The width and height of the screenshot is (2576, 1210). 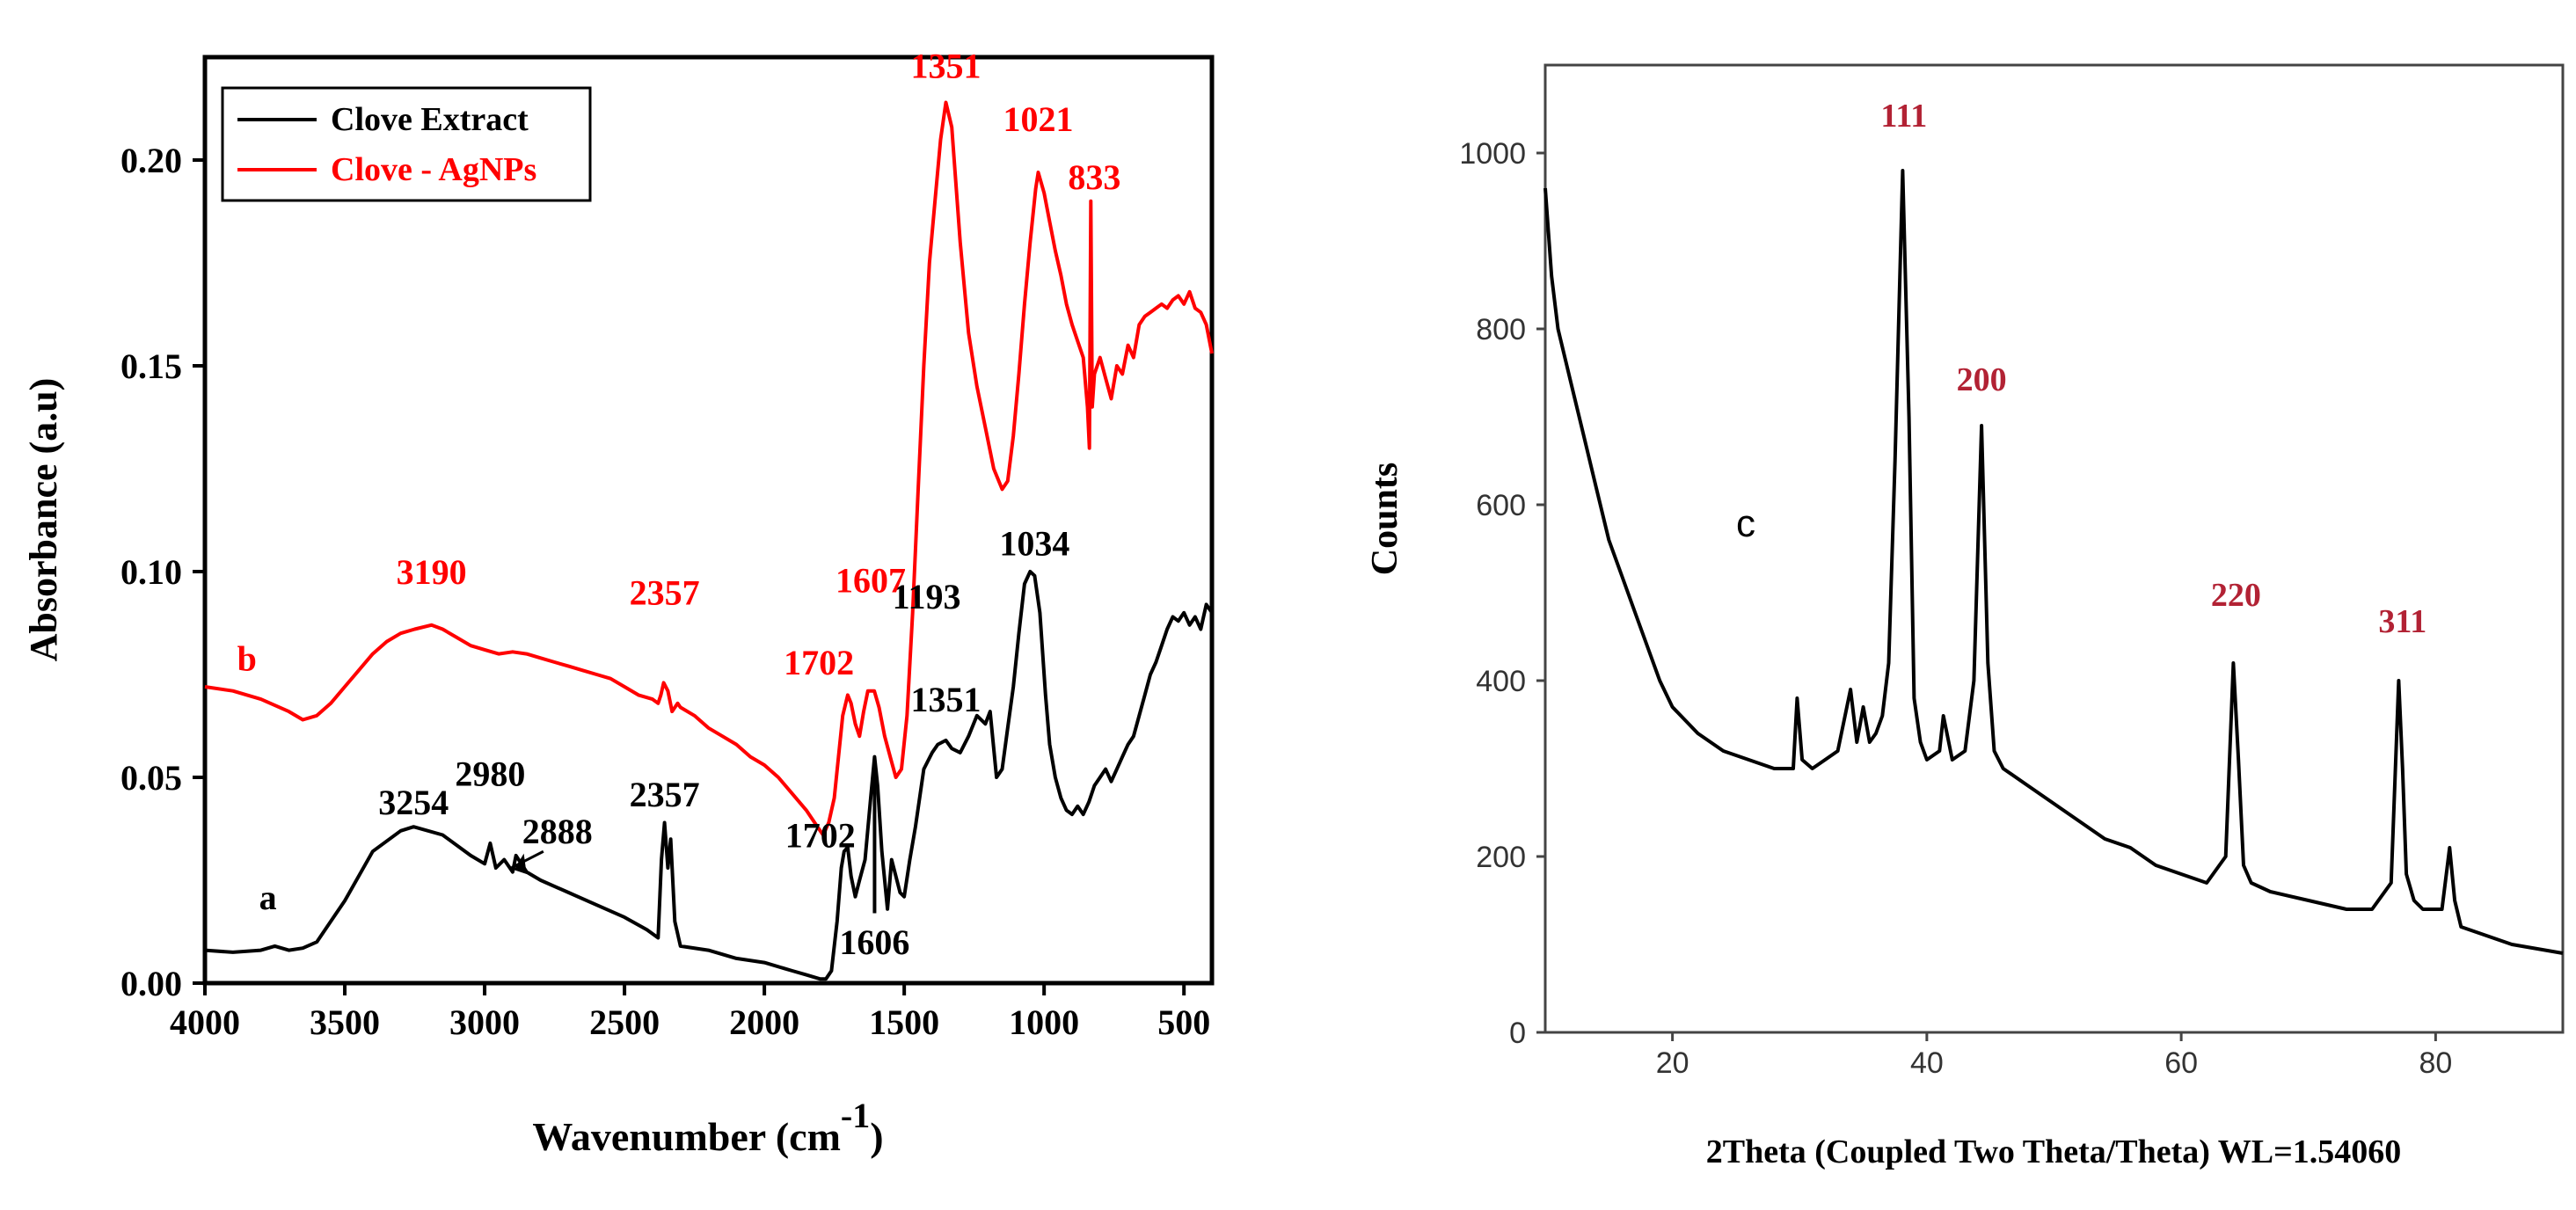 I want to click on y-tick-label-200: 200, so click(x=1501, y=858).